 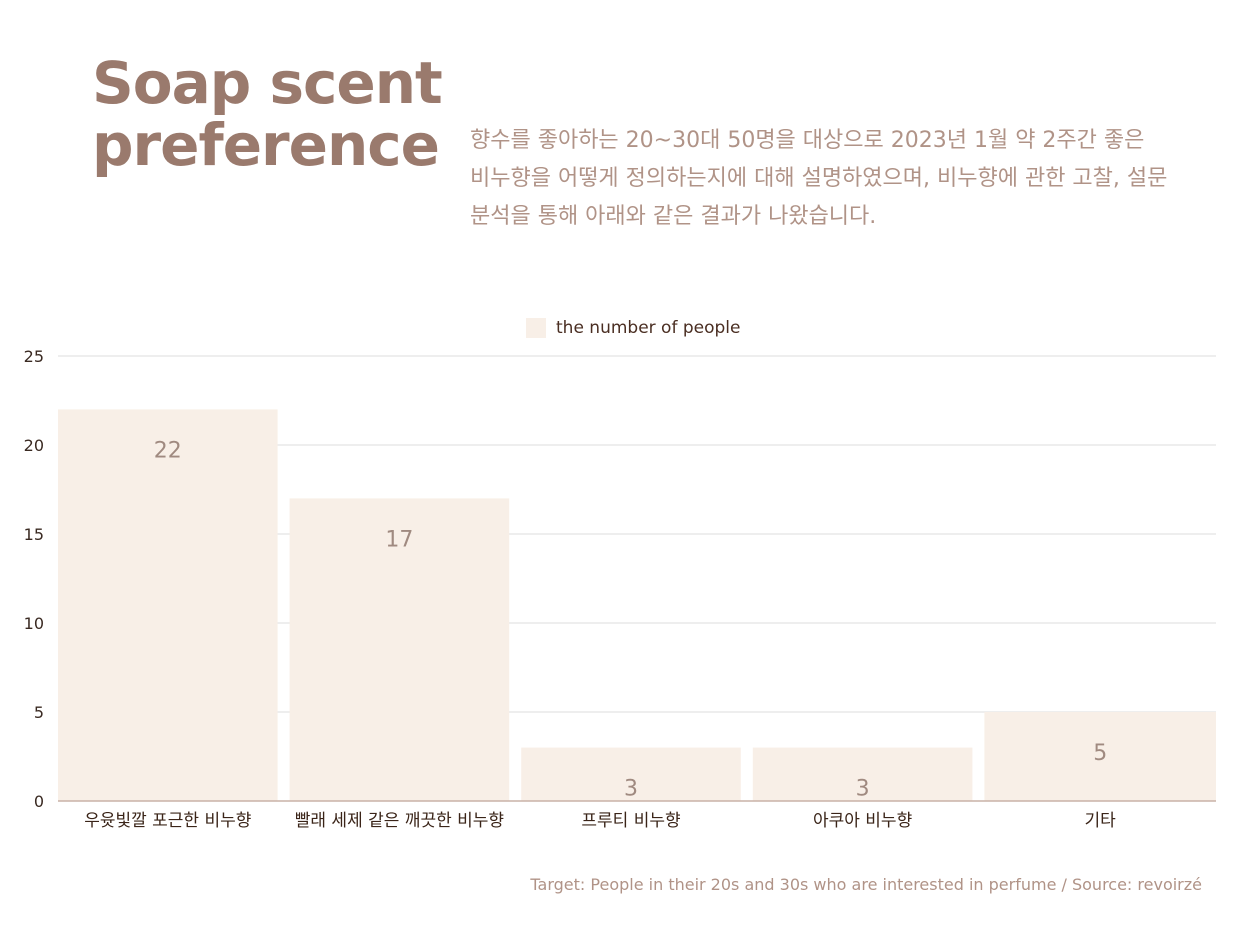 I want to click on chart-legend: the number of people, so click(x=633, y=328).